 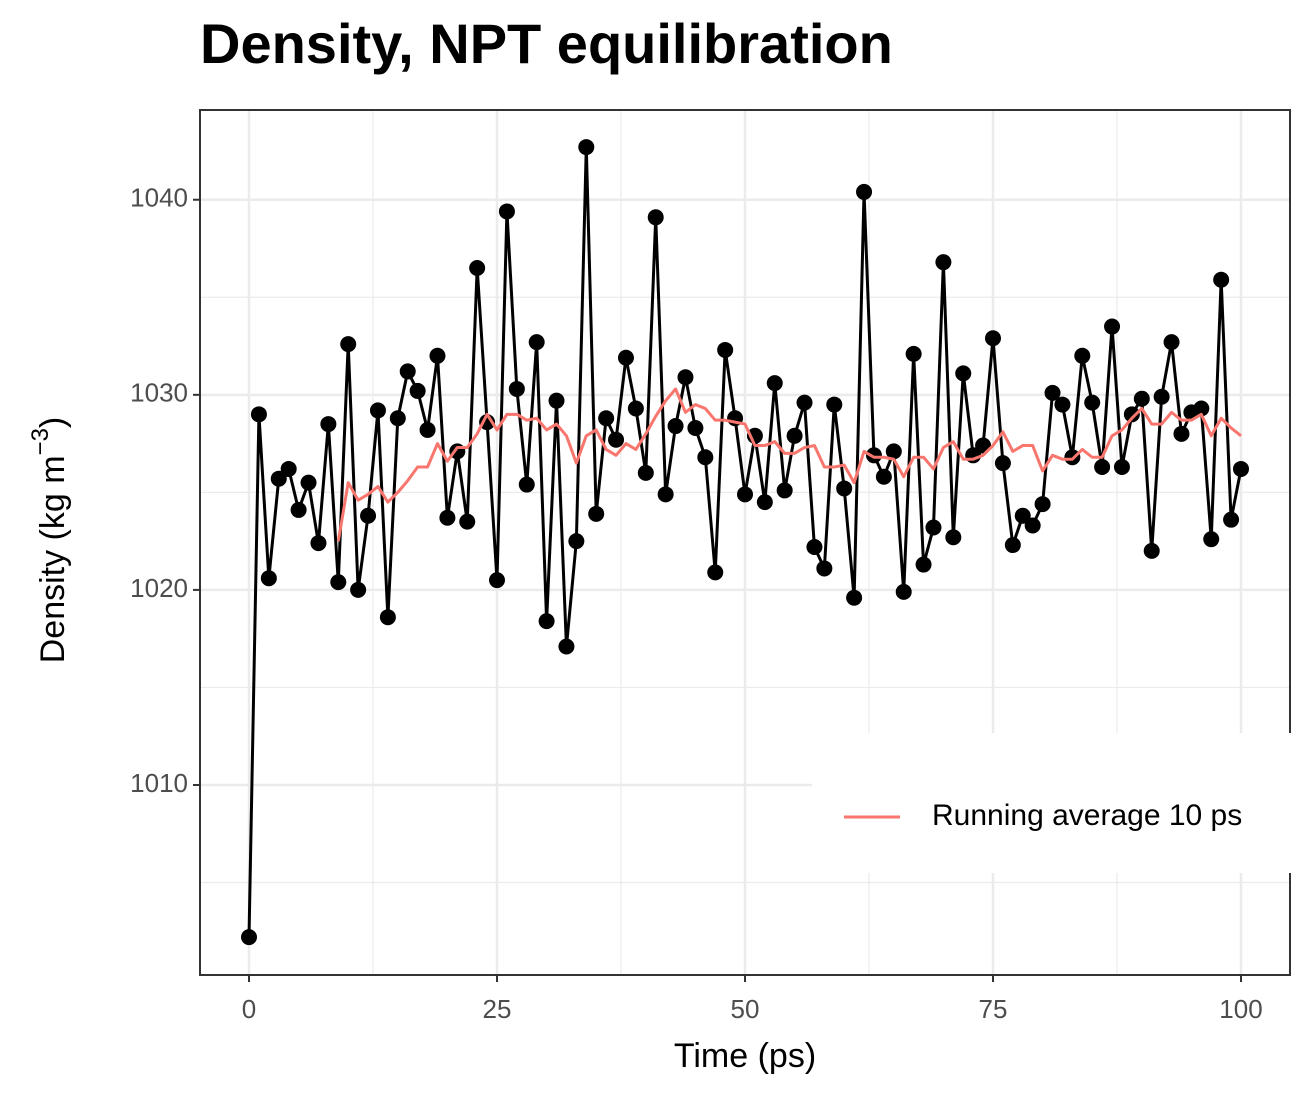 I want to click on x-tick-label: 50, so click(x=745, y=1009).